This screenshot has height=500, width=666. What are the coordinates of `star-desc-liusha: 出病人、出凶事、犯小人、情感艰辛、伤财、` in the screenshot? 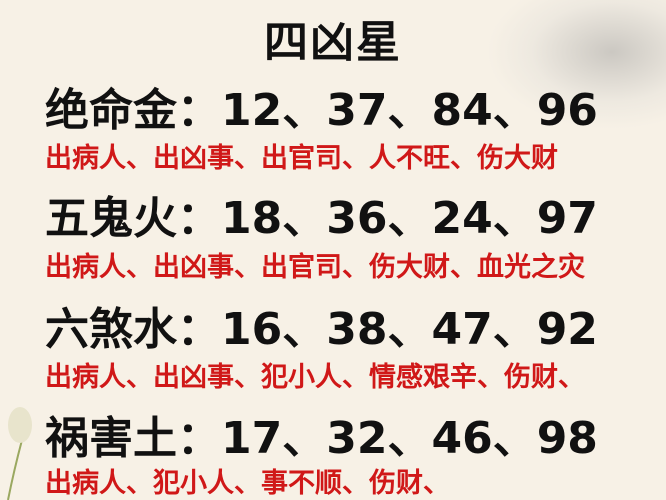 It's located at (315, 377).